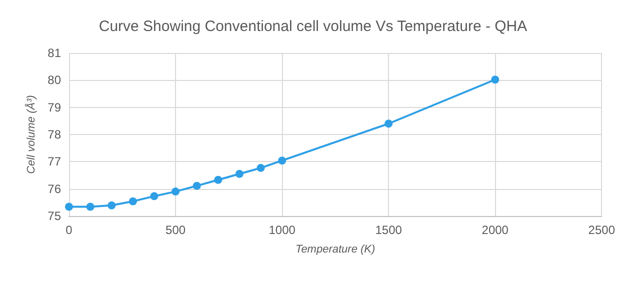 This screenshot has height=281, width=626. Describe the element at coordinates (495, 230) in the screenshot. I see `x-tick-label: 2000` at that location.